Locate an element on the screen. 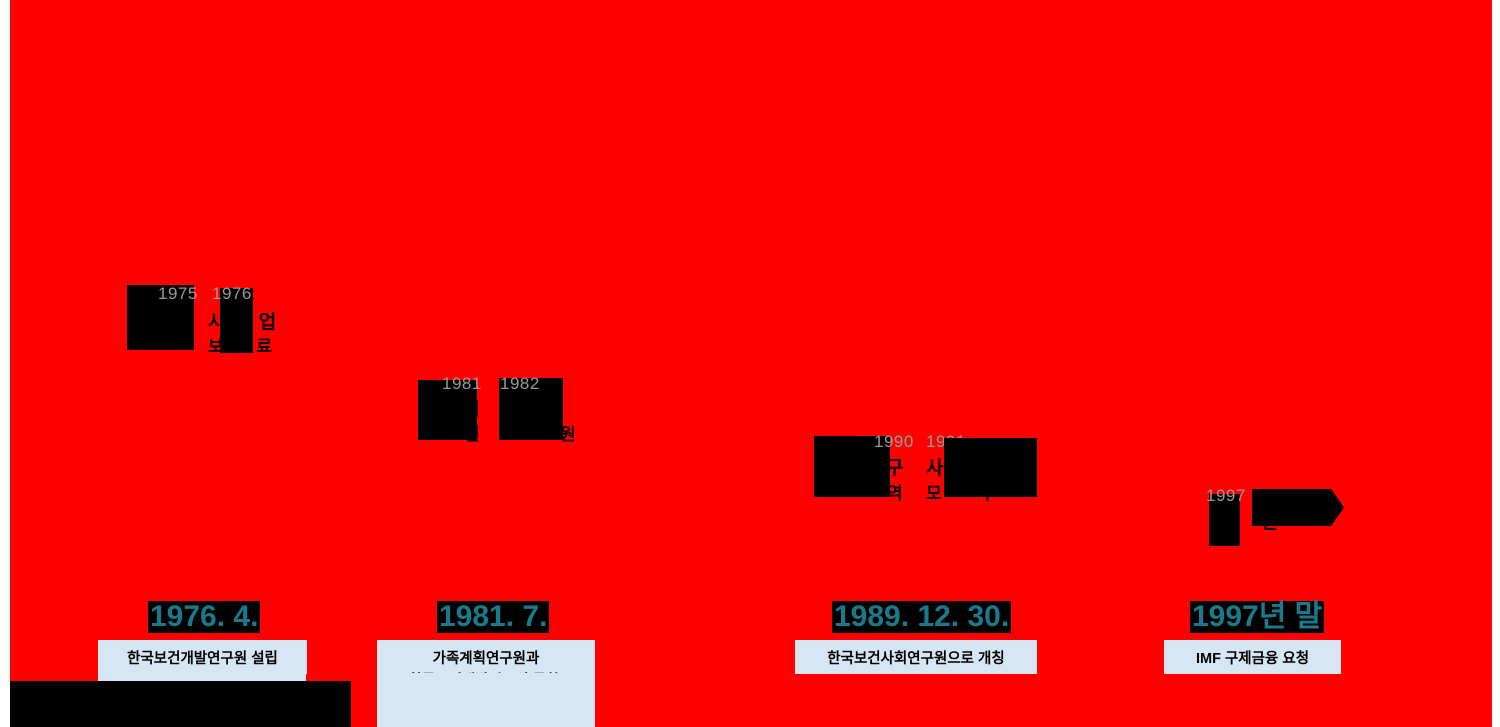  milestone-box-1989: 한국보건사회연구원으로 개칭 is located at coordinates (916, 657).